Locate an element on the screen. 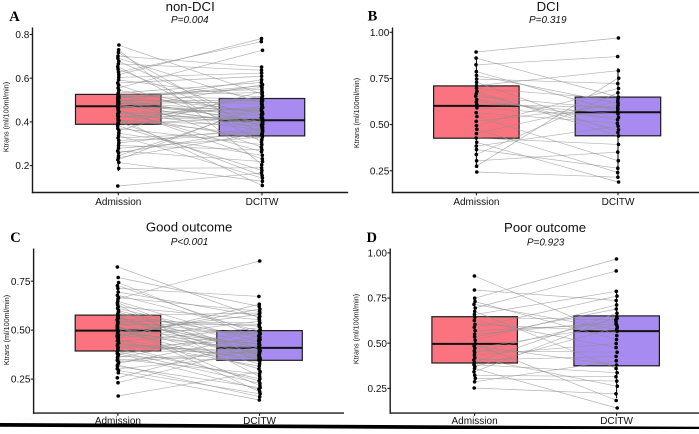 Image resolution: width=699 pixels, height=434 pixels. svg-text: P=0.923 is located at coordinates (546, 243).